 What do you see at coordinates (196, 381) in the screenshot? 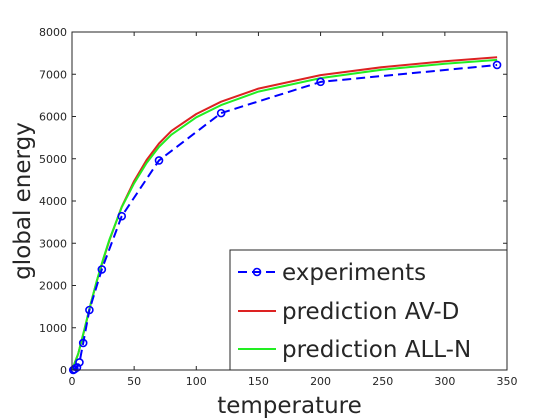
I see `x-tick-label: 100` at bounding box center [196, 381].